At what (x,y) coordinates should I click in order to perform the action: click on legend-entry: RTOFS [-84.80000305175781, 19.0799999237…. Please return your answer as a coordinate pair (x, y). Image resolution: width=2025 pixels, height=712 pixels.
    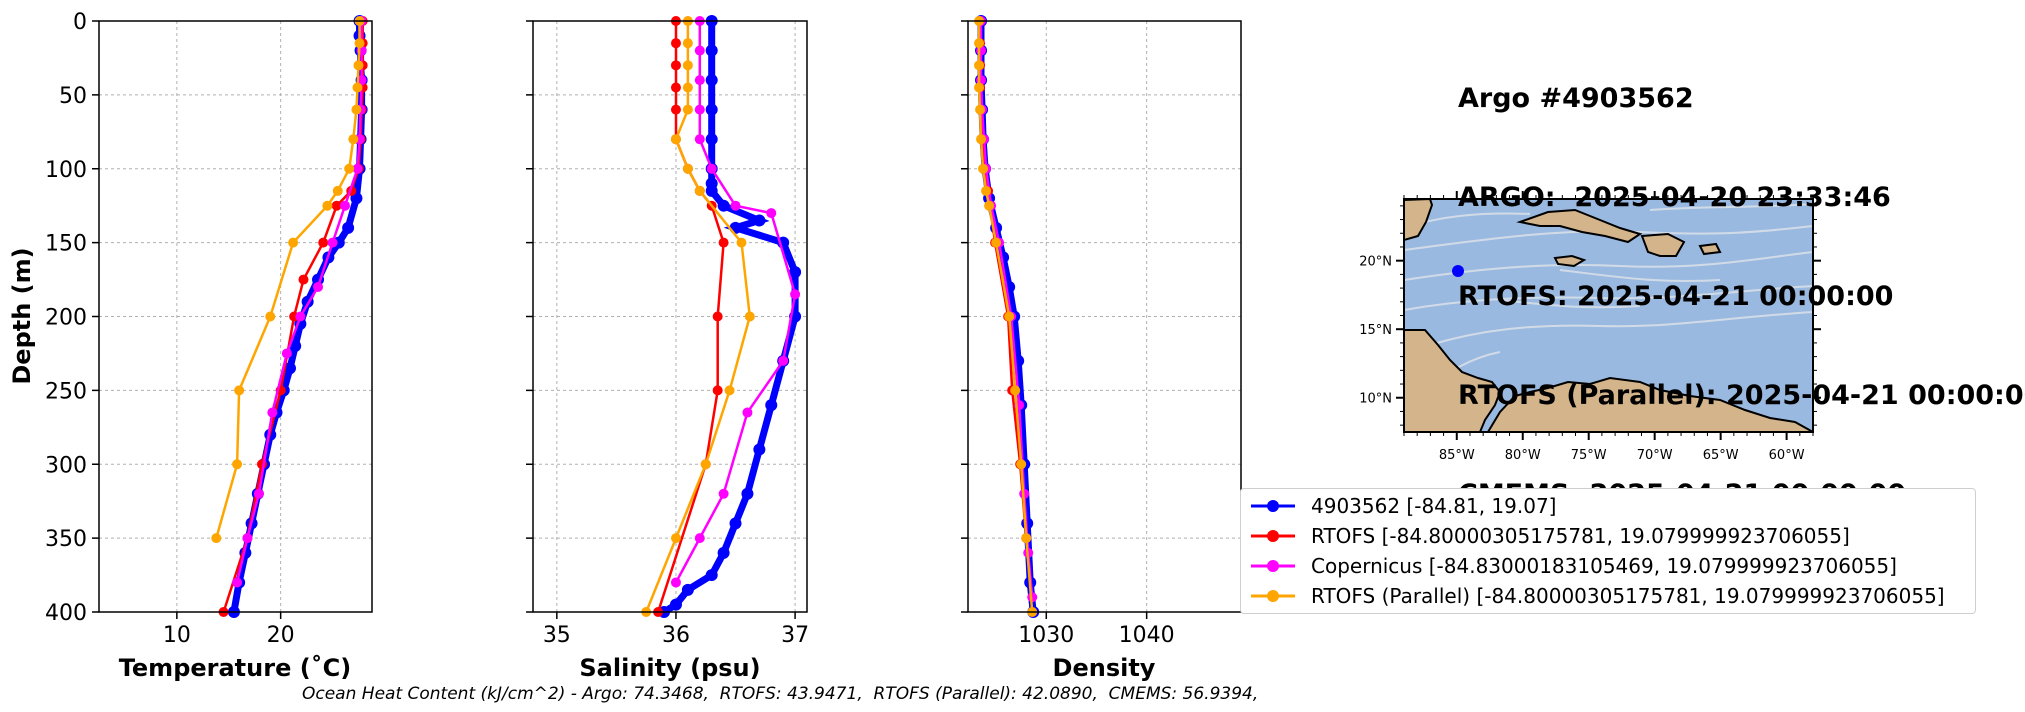
    Looking at the image, I should click on (1545, 536).